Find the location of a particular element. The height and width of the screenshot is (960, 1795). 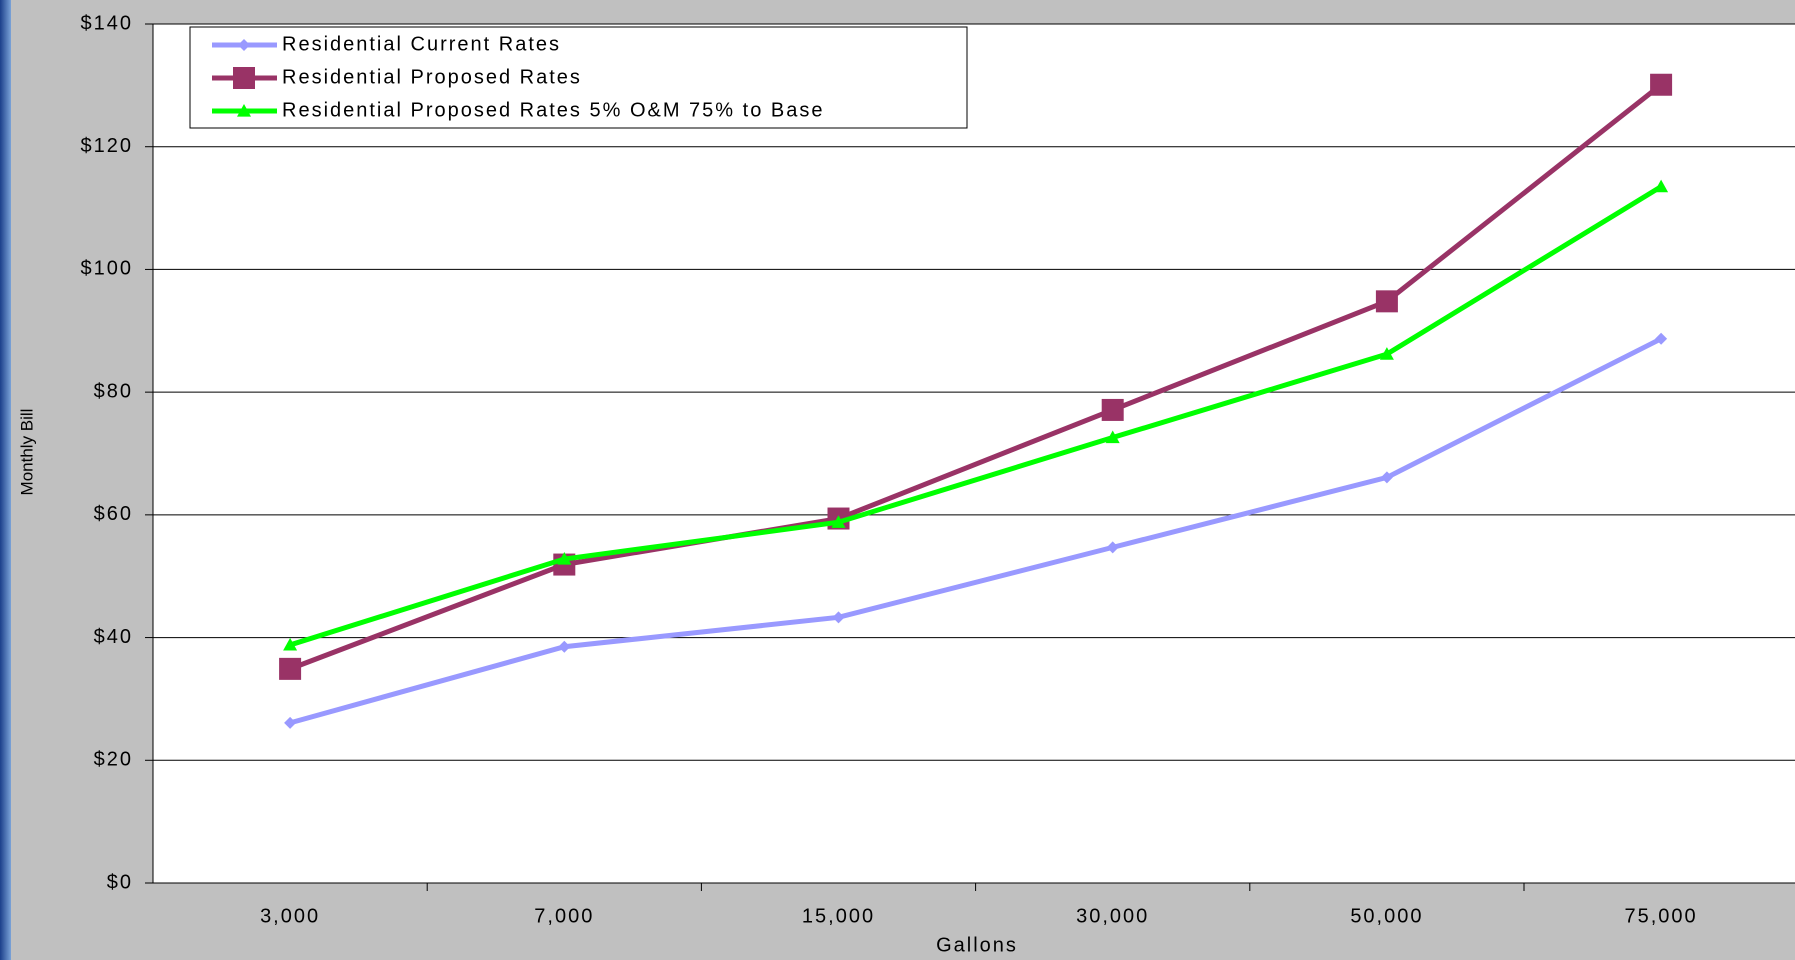

y-axis-title: Monthly Bill is located at coordinates (26, 452).